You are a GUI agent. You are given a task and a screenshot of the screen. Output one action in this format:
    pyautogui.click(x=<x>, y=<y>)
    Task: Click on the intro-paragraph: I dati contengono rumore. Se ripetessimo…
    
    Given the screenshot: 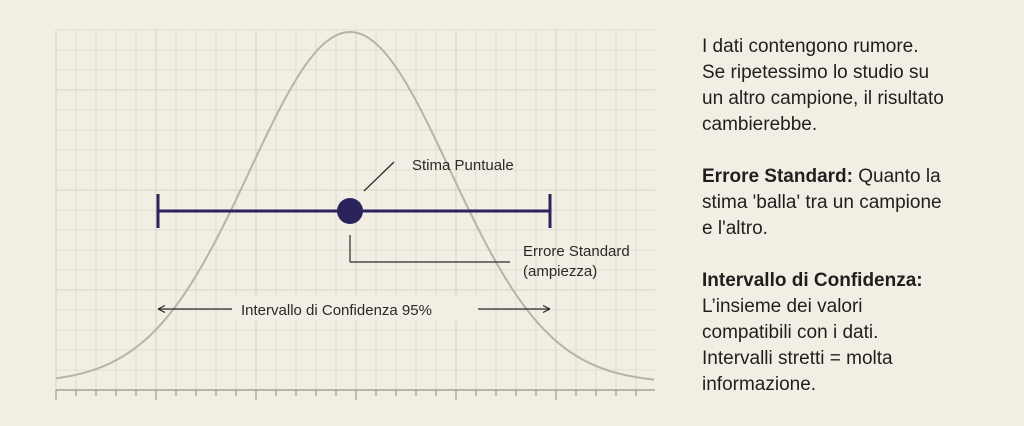 What is the action you would take?
    pyautogui.click(x=852, y=86)
    